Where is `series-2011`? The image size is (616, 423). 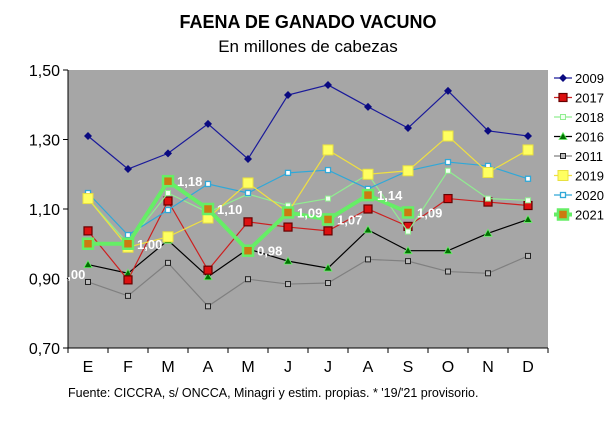 series-2011 is located at coordinates (308, 281).